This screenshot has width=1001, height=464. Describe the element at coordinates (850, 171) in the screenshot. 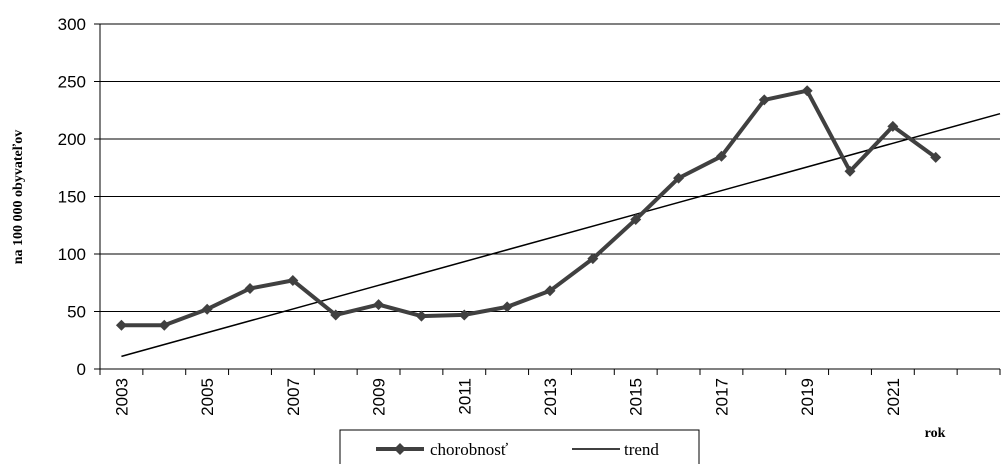

I see `data-point-2020` at that location.